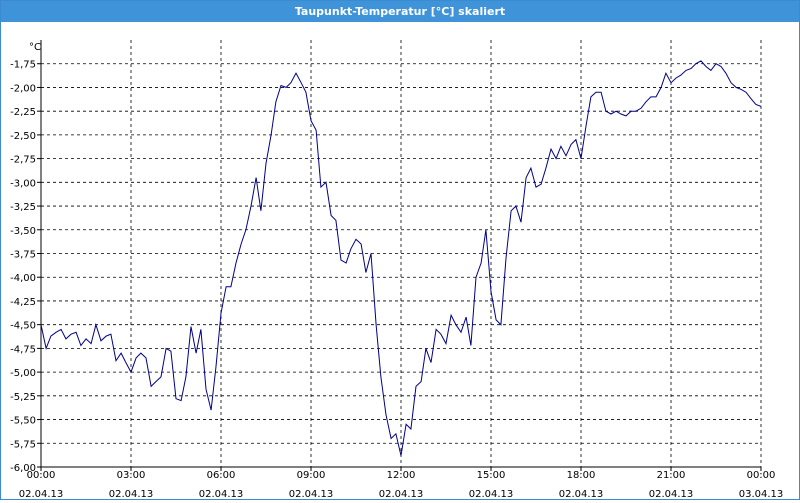 Image resolution: width=800 pixels, height=503 pixels. I want to click on x-tick-time-label: 09:00, so click(311, 475).